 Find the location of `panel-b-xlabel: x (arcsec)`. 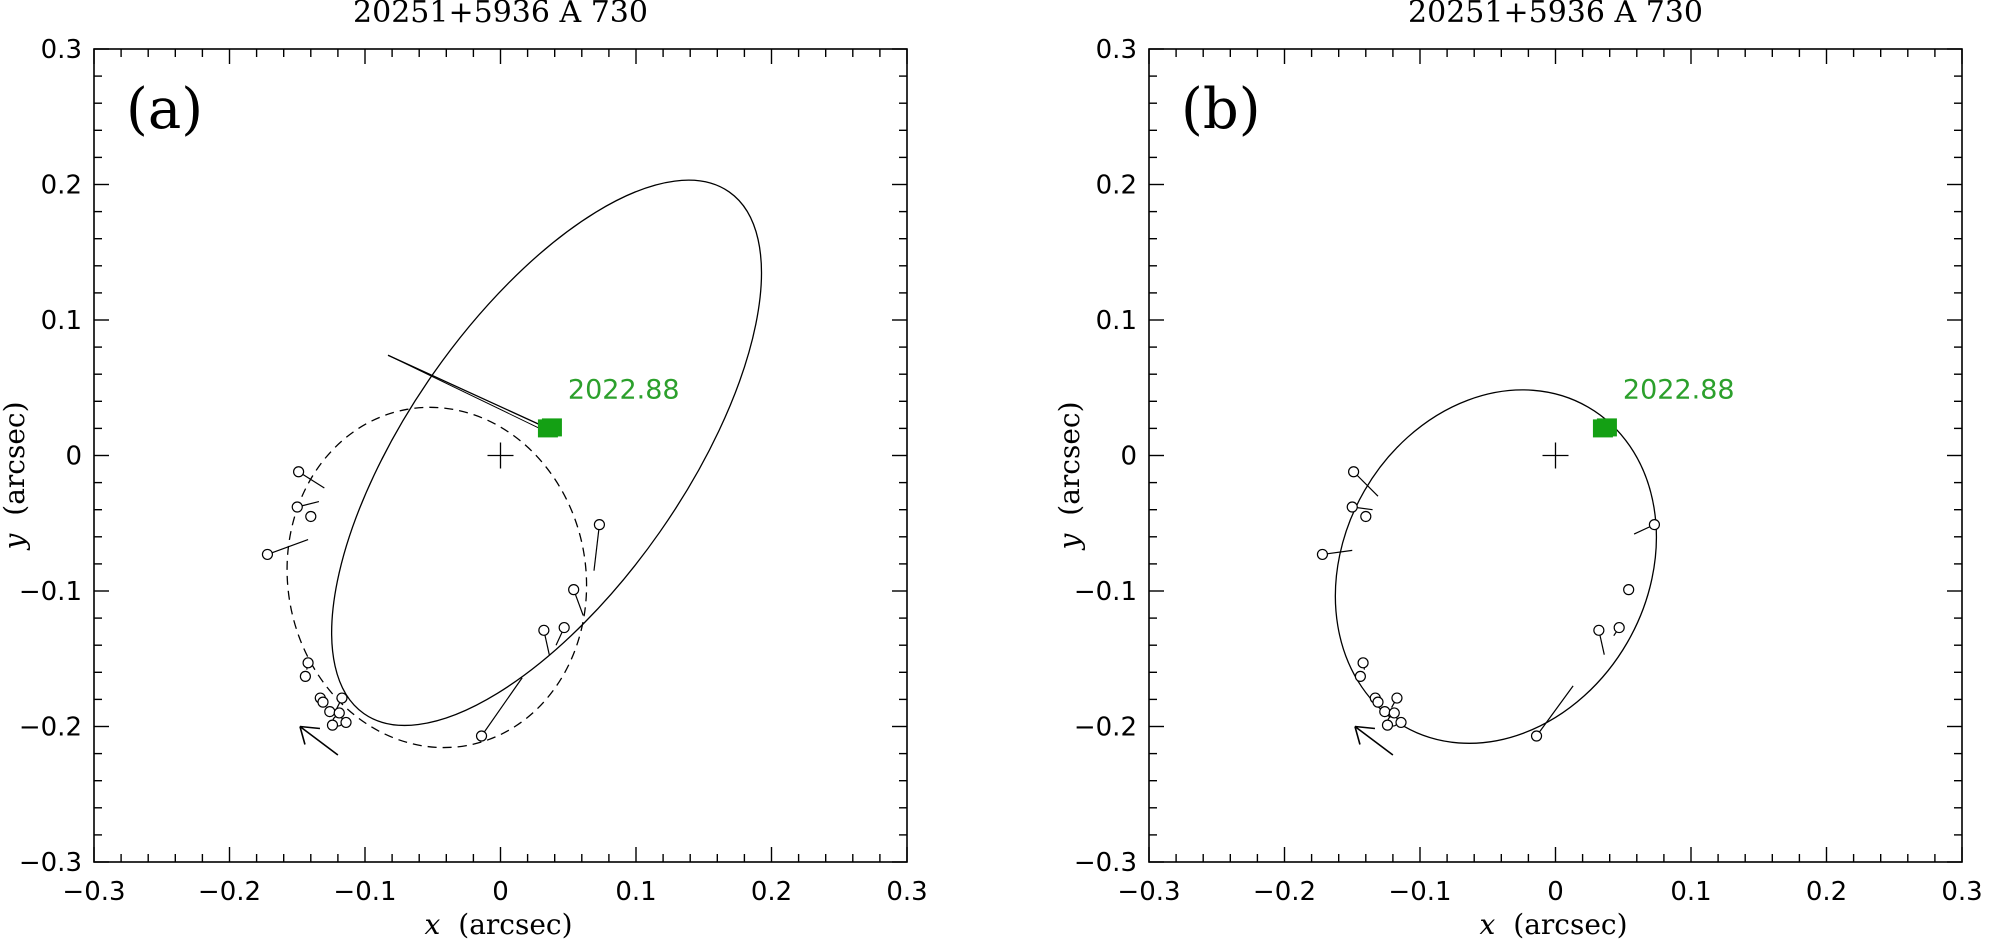

panel-b-xlabel: x (arcsec) is located at coordinates (1553, 924).